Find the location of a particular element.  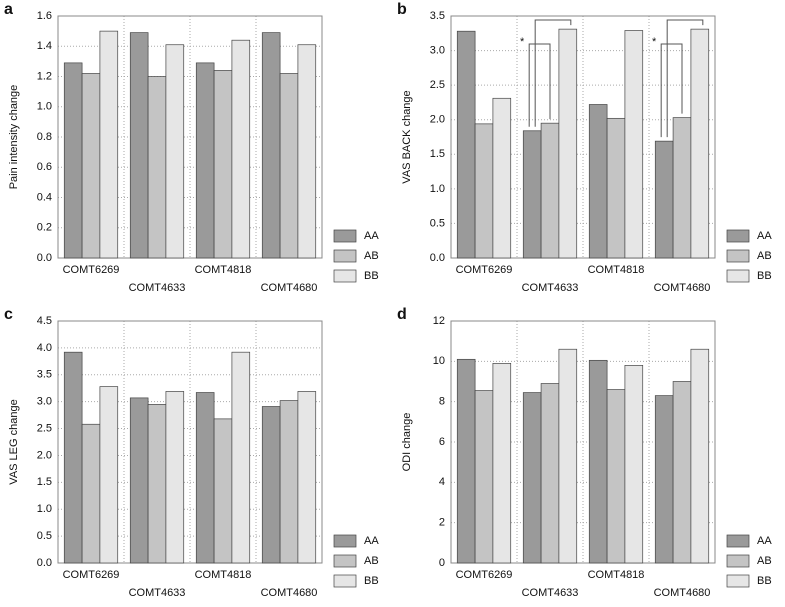

y-tick-label: 0.0 is located at coordinates (44, 563).